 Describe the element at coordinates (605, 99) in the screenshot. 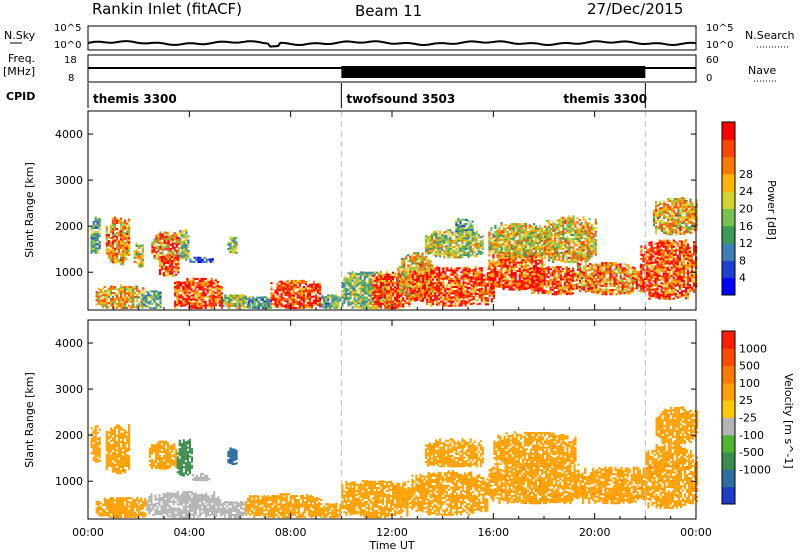

I see `cpid-mode-label: themis 3300` at that location.